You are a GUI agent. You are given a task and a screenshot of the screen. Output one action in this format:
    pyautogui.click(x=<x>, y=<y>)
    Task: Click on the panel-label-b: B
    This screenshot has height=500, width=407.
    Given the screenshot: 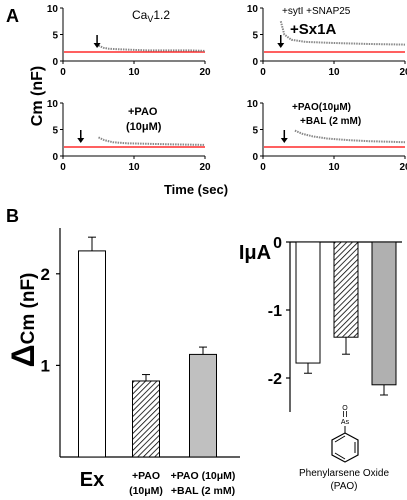 What is the action you would take?
    pyautogui.click(x=12, y=216)
    